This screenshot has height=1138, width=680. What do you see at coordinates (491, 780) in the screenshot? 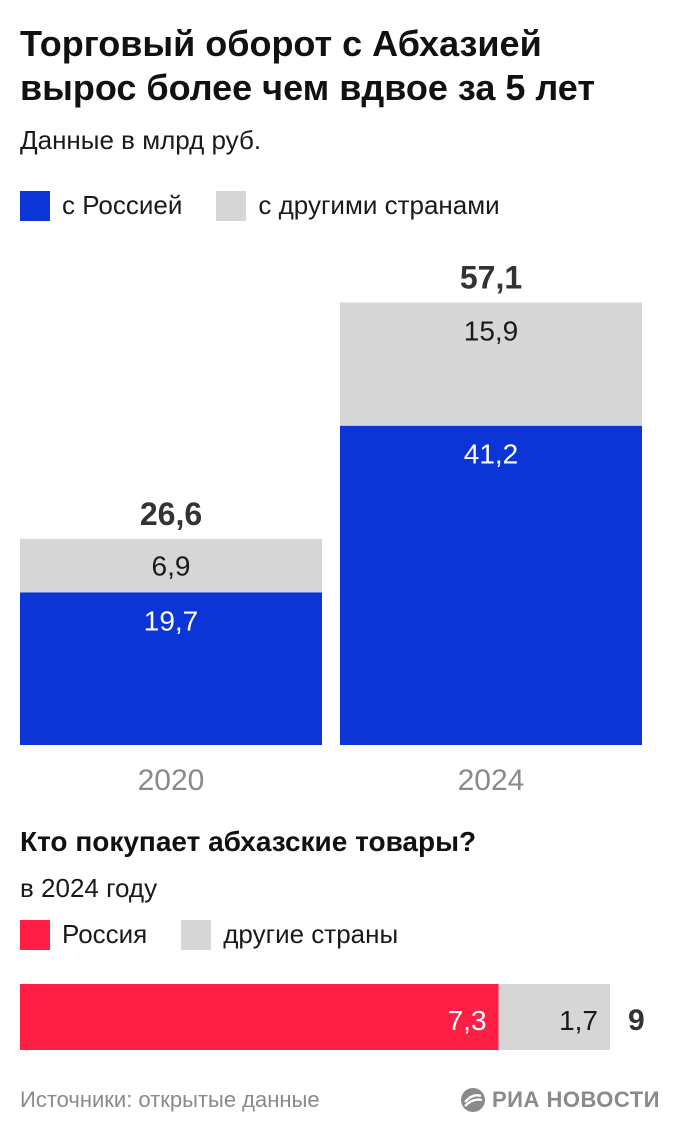
I see `x-tick-2024: 2024` at bounding box center [491, 780].